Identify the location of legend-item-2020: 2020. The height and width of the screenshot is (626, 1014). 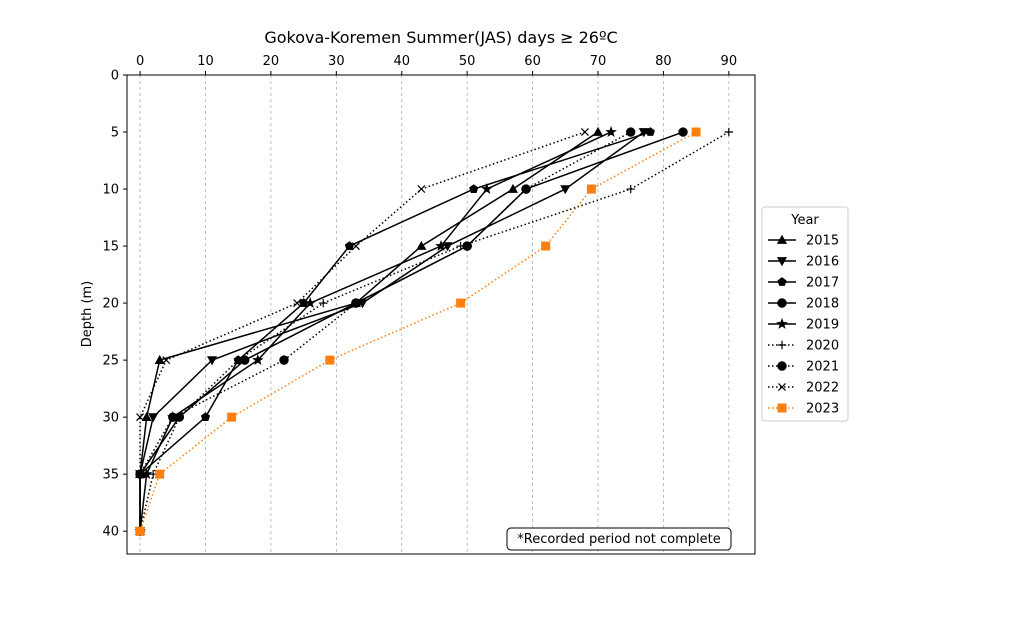
(803, 346).